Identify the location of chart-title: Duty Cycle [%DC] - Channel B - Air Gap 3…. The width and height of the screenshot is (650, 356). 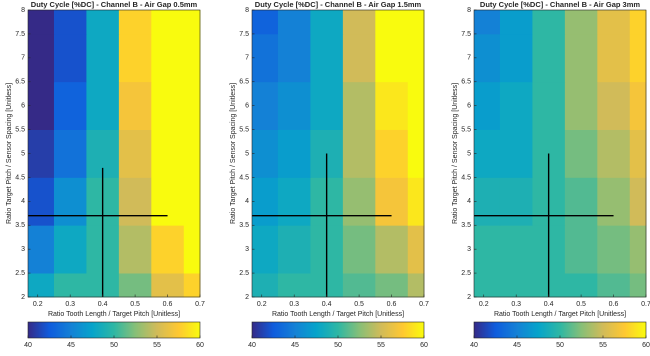
(560, 4).